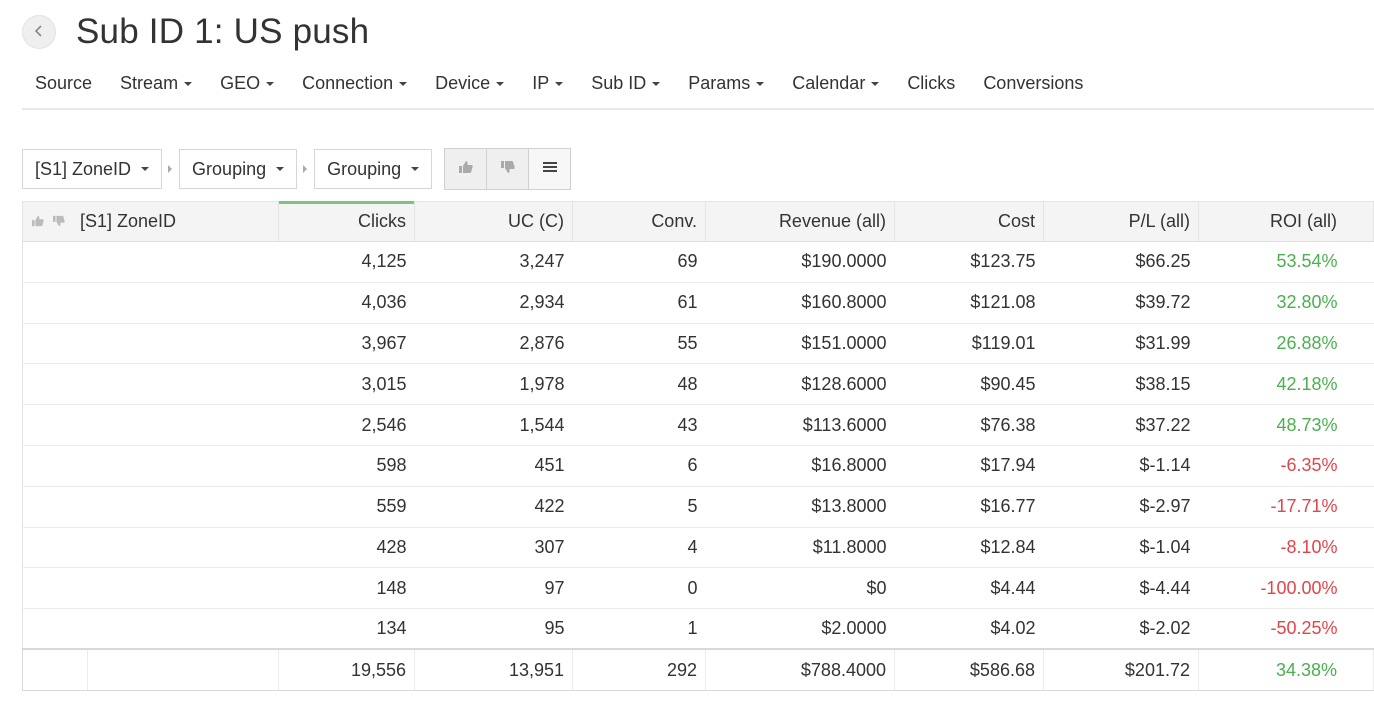 The height and width of the screenshot is (716, 1374). Describe the element at coordinates (698, 262) in the screenshot. I see `table-row: 4,125 3,247 69 $190.0000 $123.75 $66.25 53.54%` at that location.